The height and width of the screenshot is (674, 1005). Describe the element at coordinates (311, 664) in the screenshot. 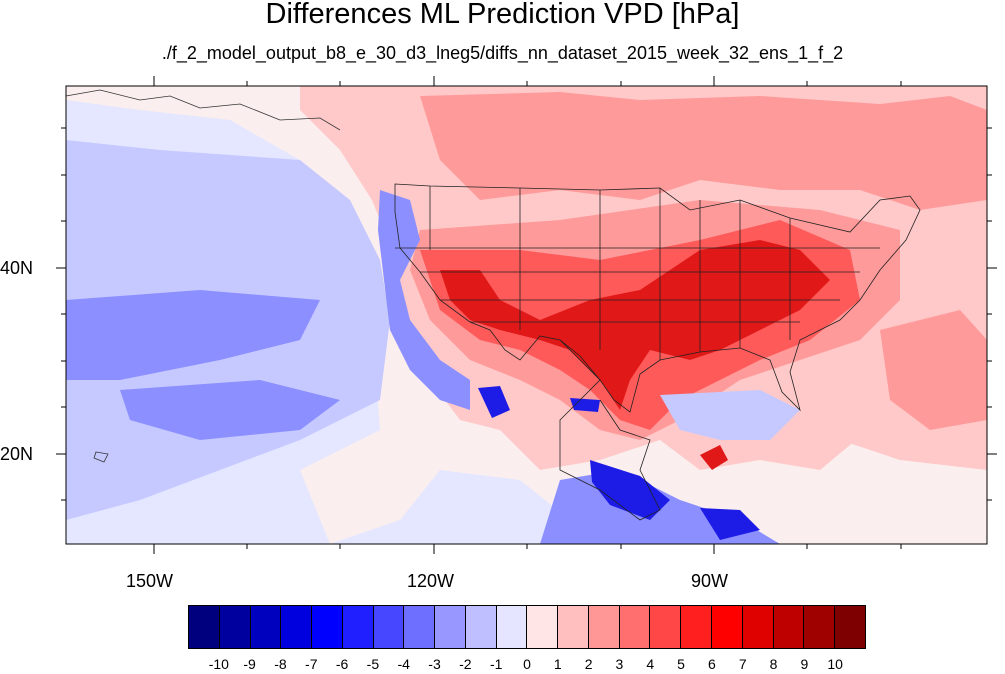

I see `colorbar-tick-label: -7` at that location.